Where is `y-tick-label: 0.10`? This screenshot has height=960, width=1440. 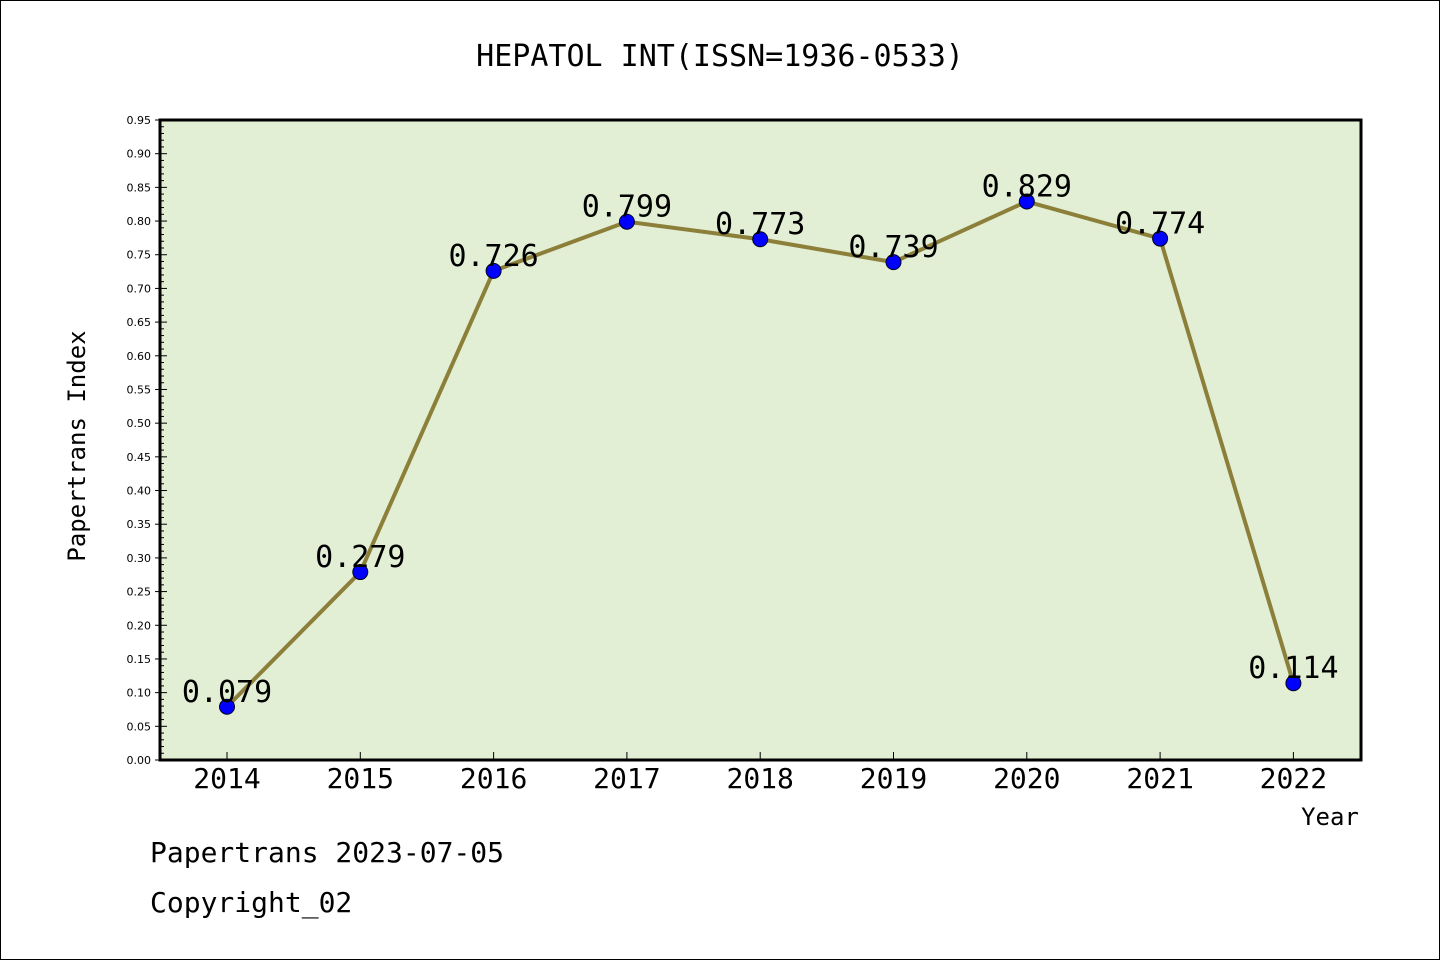
y-tick-label: 0.10 is located at coordinates (139, 693).